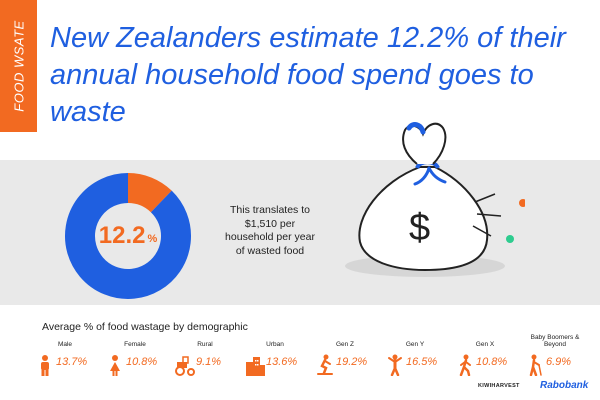  What do you see at coordinates (149, 193) in the screenshot?
I see `donut-slice-wasted` at bounding box center [149, 193].